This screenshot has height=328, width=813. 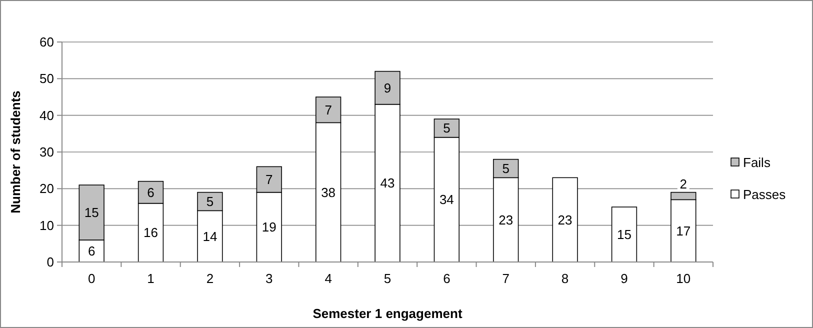 I want to click on x-tick-label: 9, so click(x=624, y=278).